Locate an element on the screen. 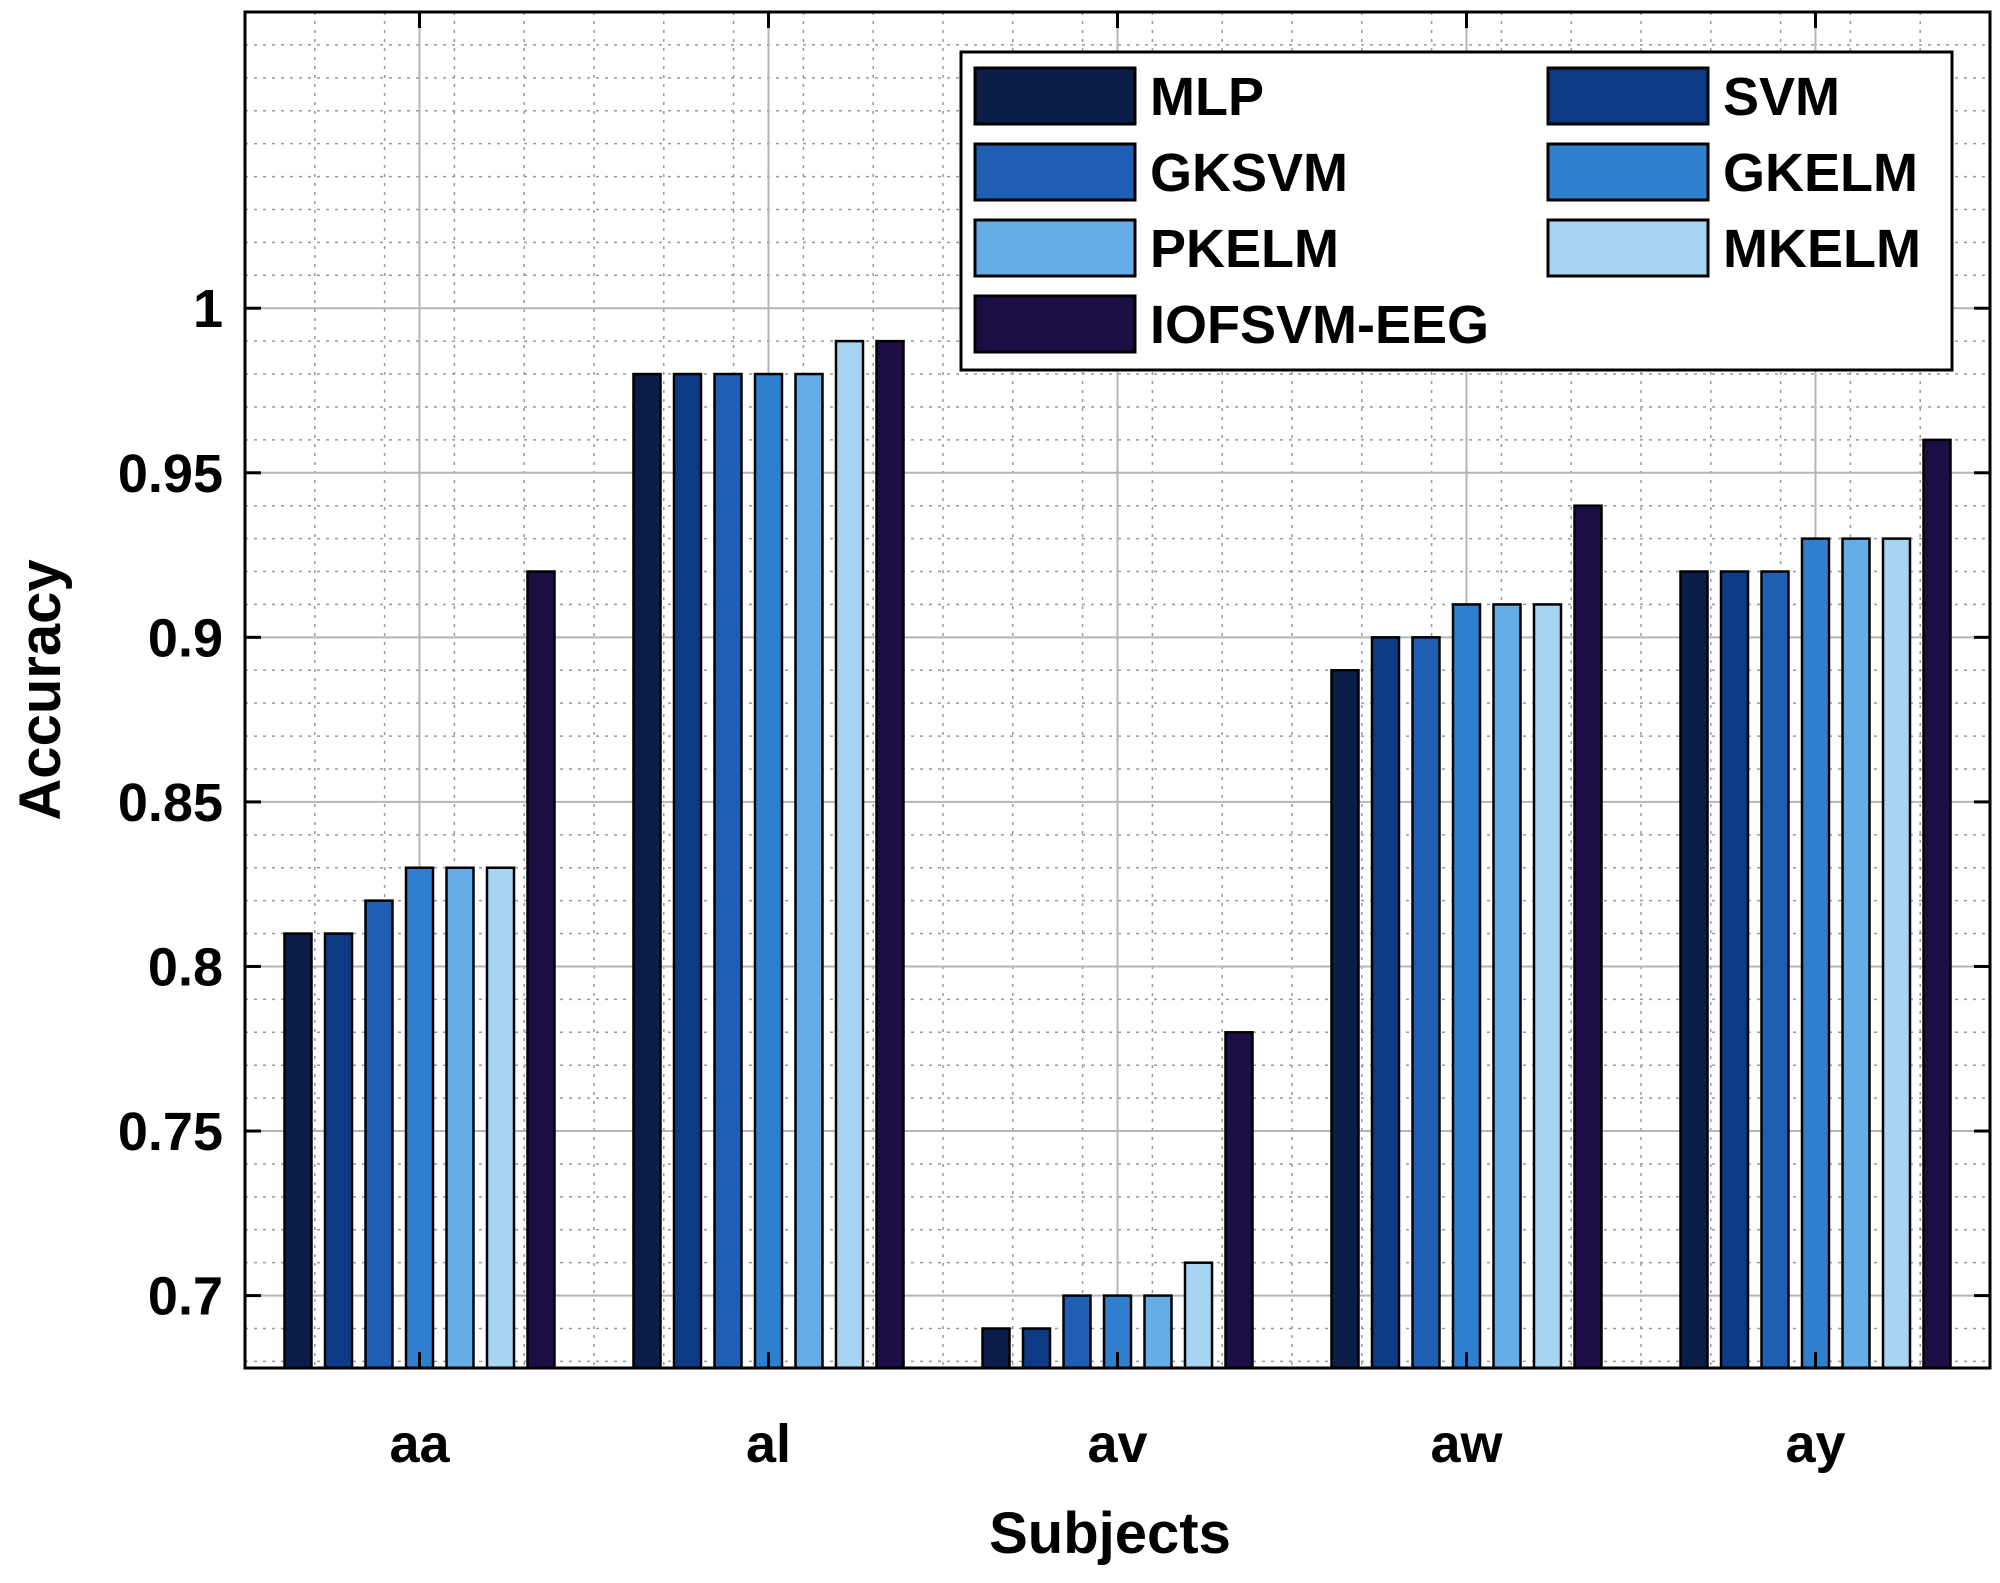  x-tick-label: al is located at coordinates (768, 1444).